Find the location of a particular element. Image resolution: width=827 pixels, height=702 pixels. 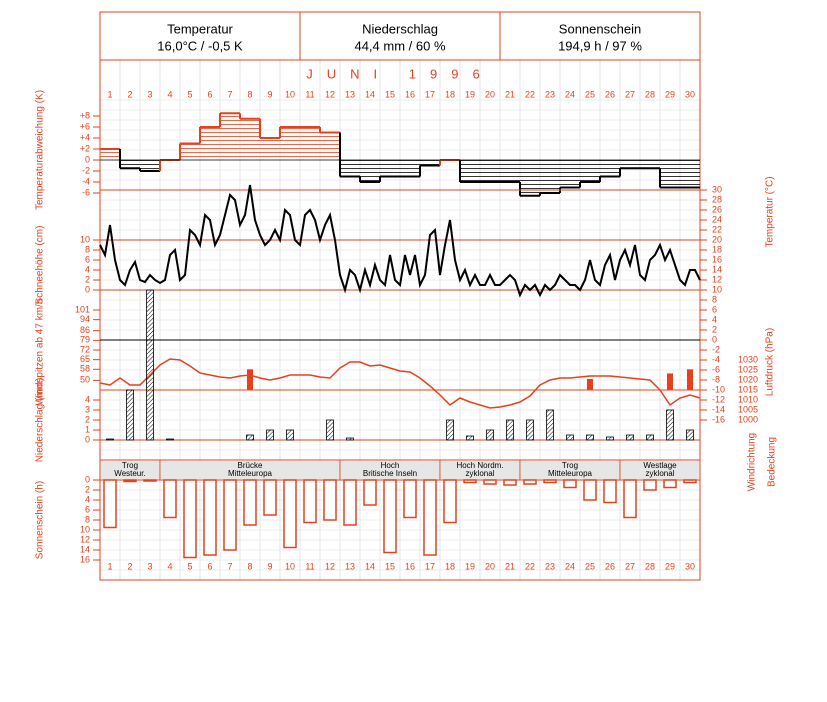

day-label: 5 is located at coordinates (189, 566).